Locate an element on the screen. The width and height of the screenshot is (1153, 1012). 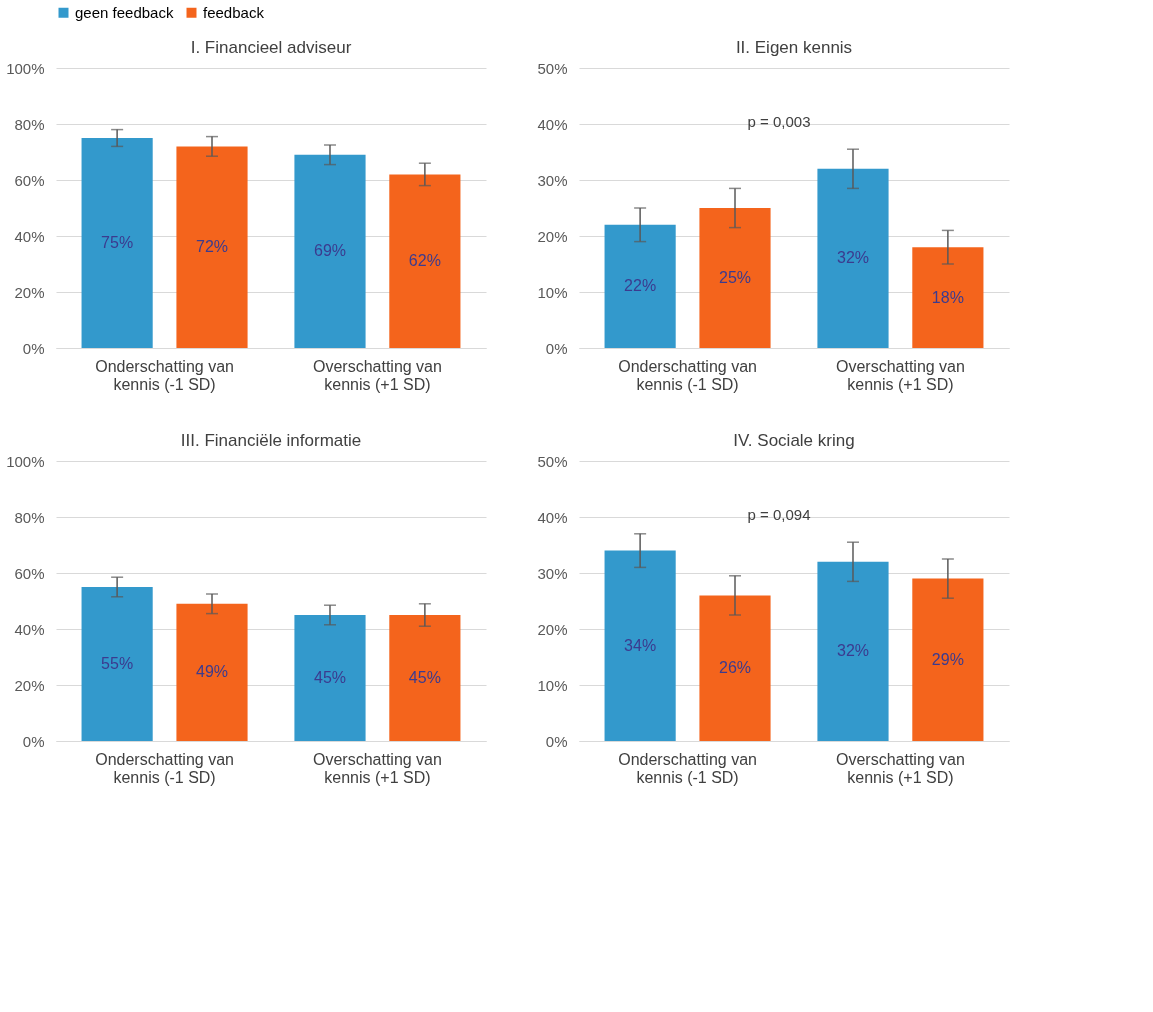
annotation: p = 0,003 is located at coordinates (779, 121).